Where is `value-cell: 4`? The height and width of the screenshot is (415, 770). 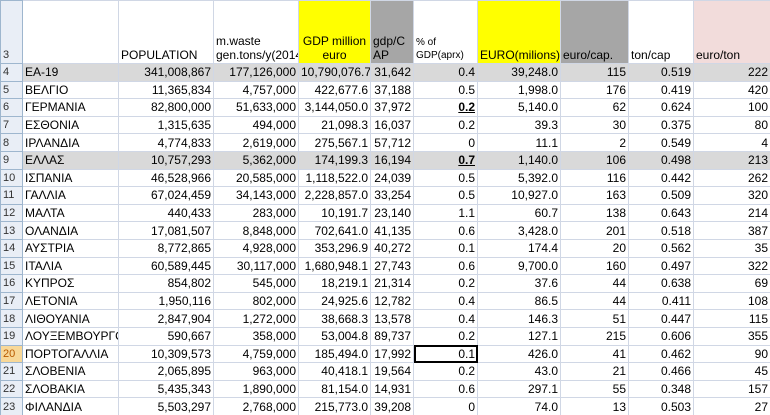 value-cell: 4 is located at coordinates (731, 142).